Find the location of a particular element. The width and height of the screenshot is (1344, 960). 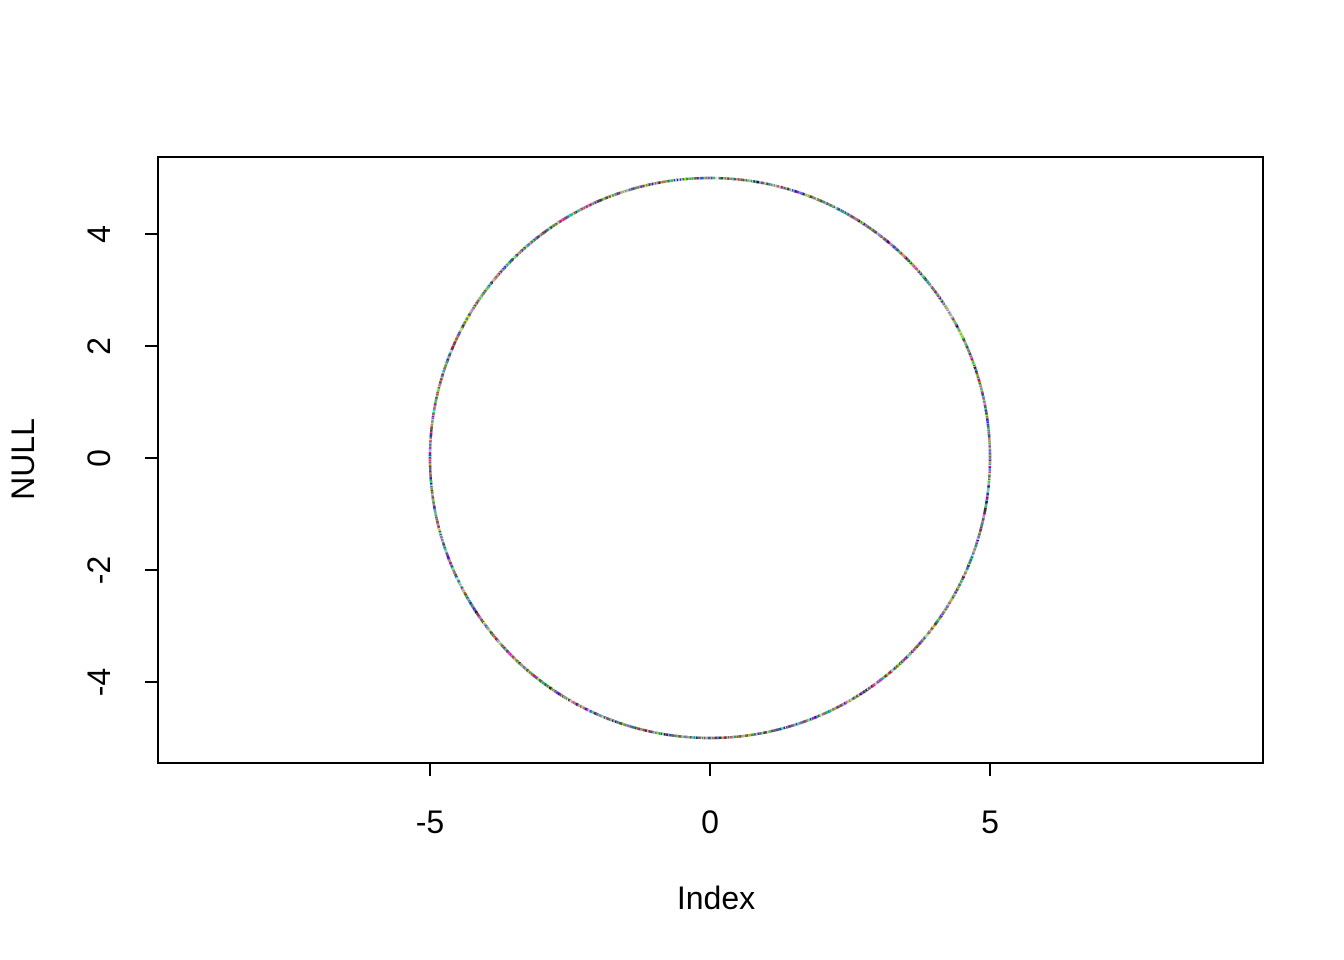

x-axis-label: Index is located at coordinates (716, 898).